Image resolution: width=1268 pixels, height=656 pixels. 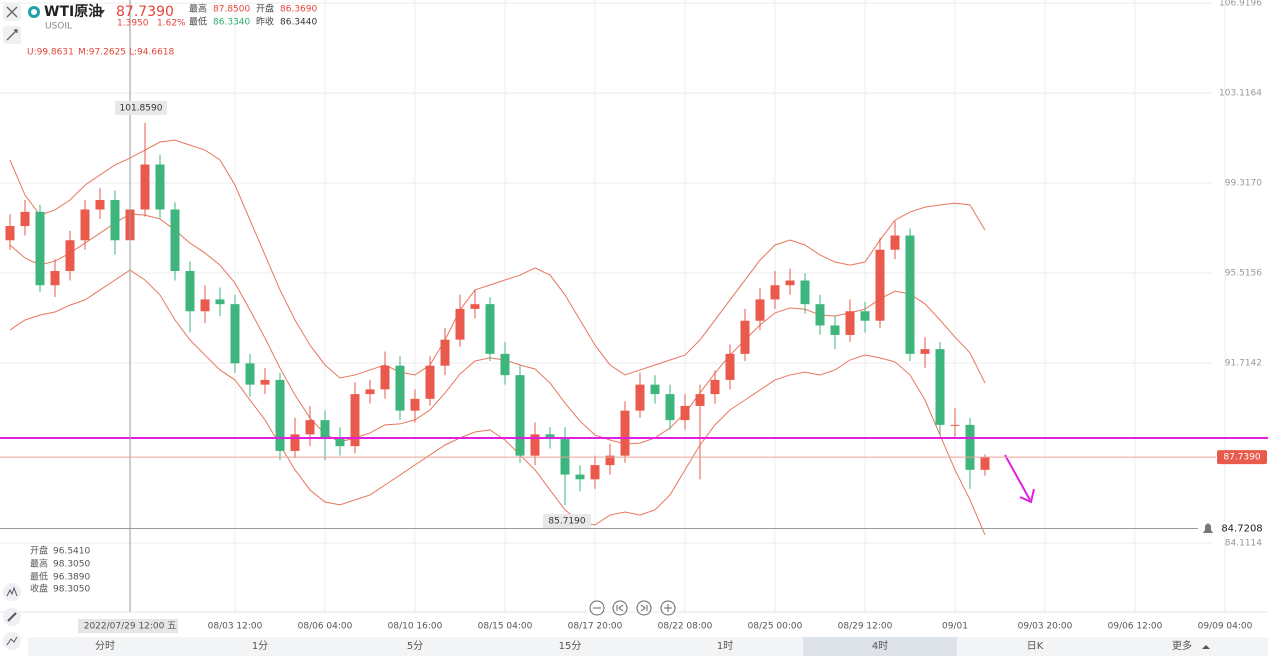 I want to click on ohlc-value: 96.5410, so click(x=71, y=552).